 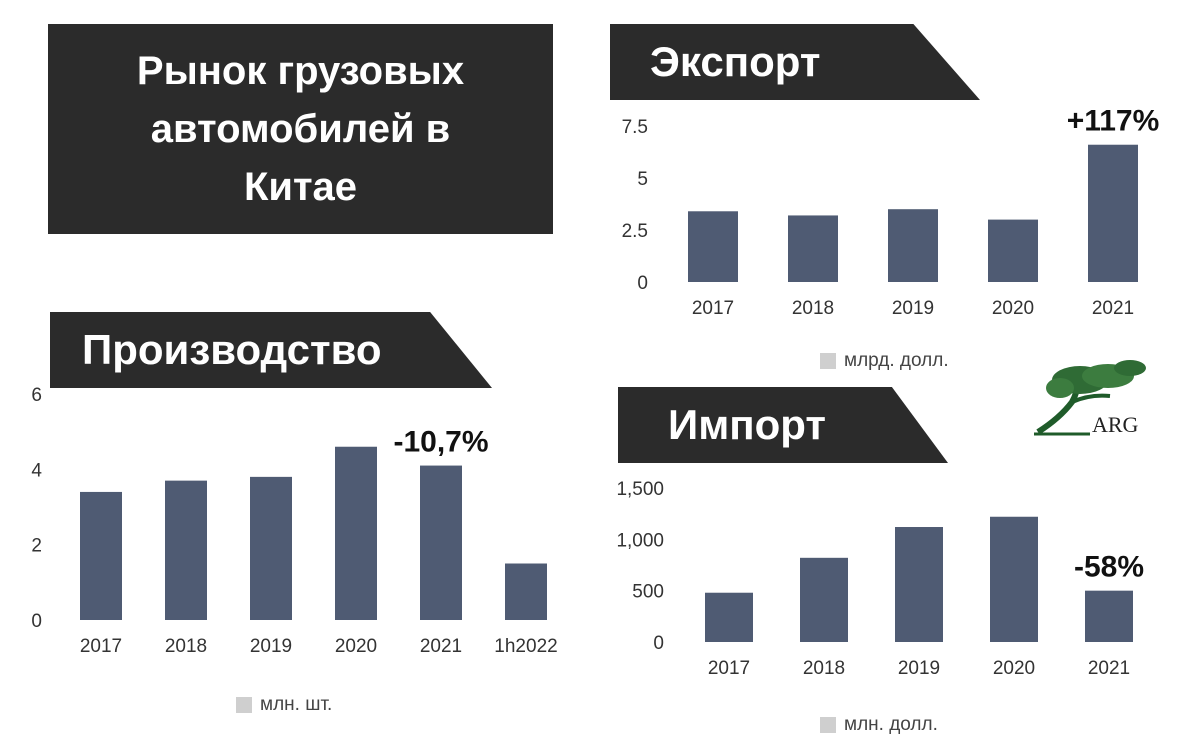 What do you see at coordinates (735, 61) in the screenshot?
I see `export-title: Экспорт` at bounding box center [735, 61].